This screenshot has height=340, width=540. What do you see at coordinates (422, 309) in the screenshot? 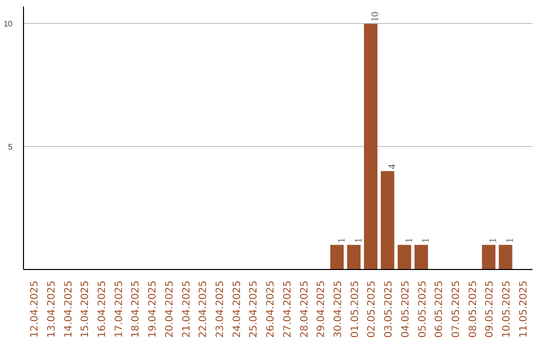
I see `x-tick-label: 05.05.2025` at bounding box center [422, 309].